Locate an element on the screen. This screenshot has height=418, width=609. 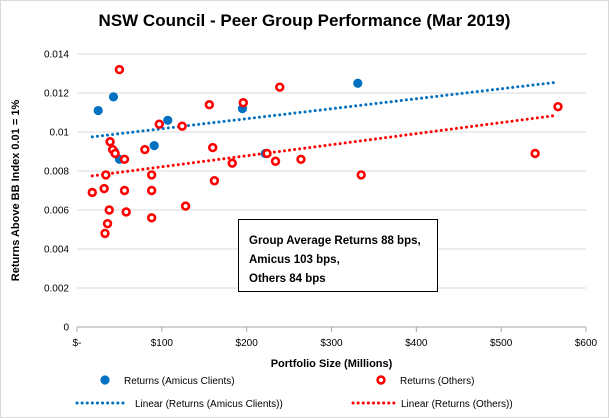
x-tick-label: $600 is located at coordinates (586, 343).